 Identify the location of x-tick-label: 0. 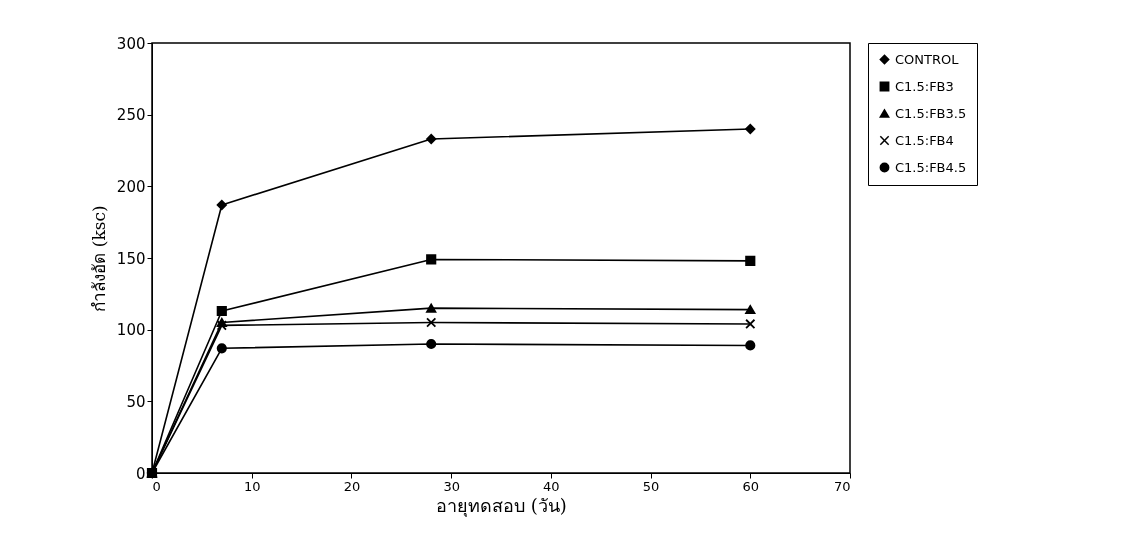
(156, 486).